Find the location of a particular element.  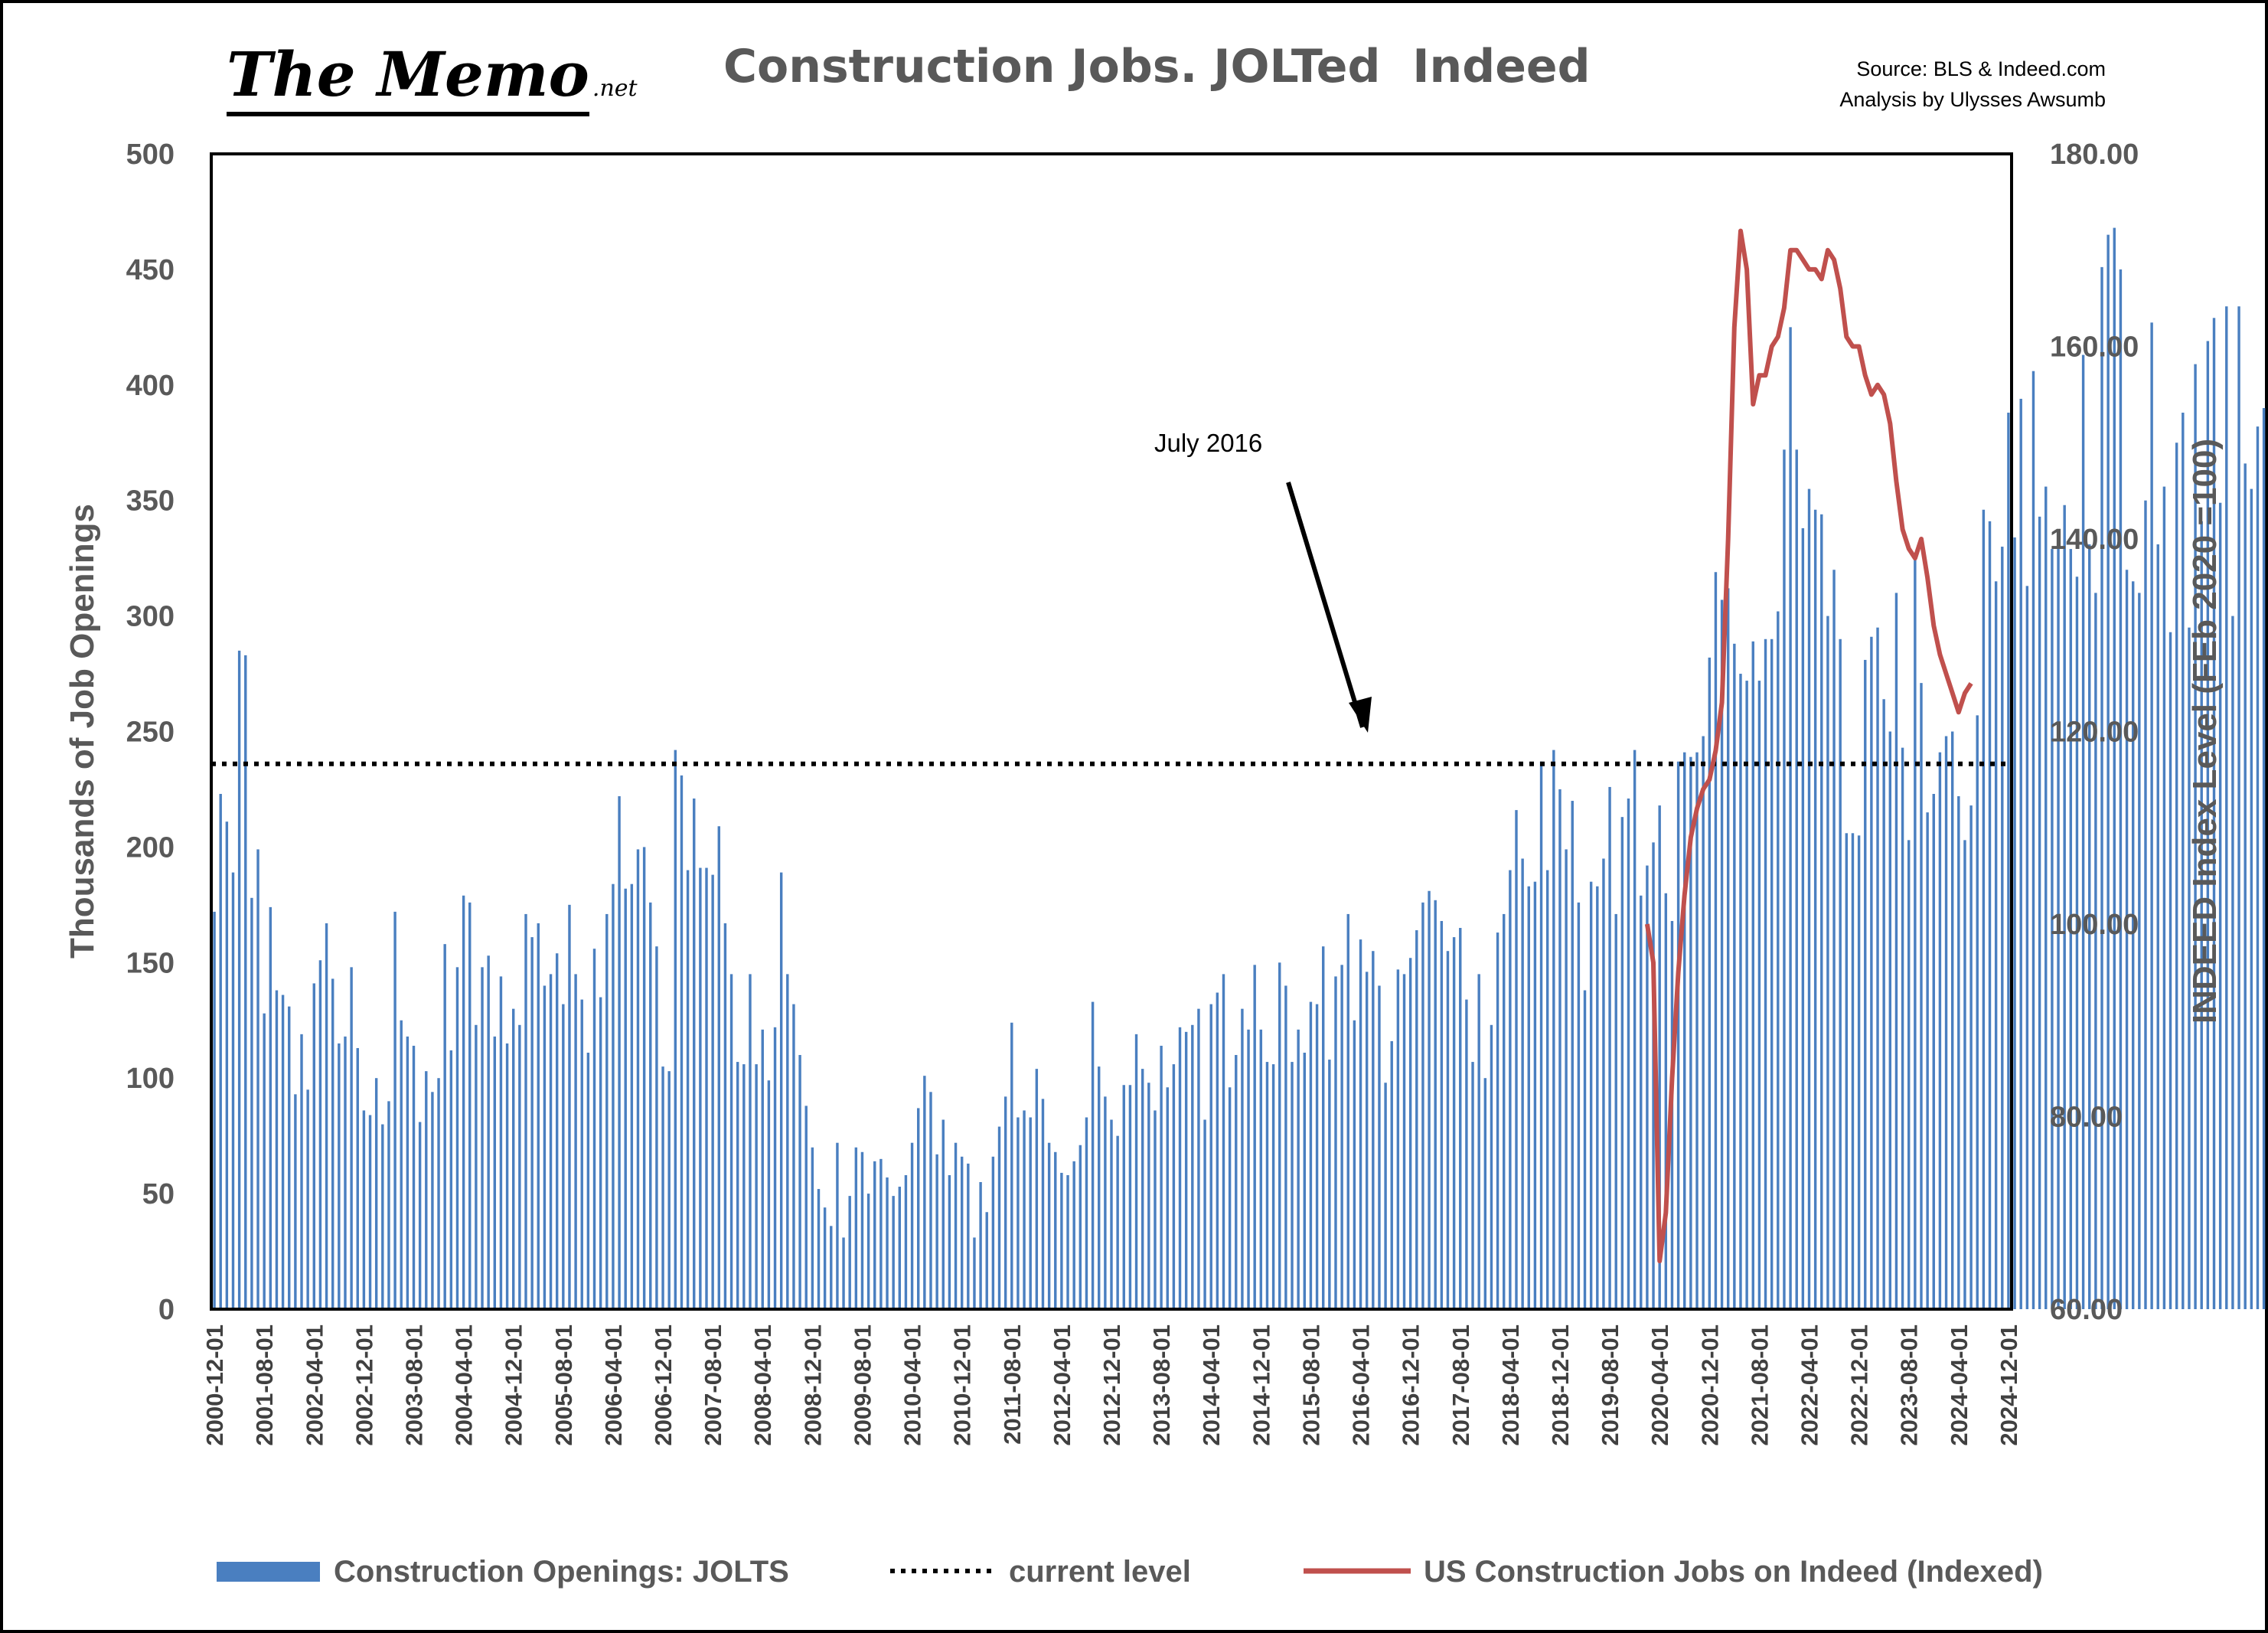

x-tick-label: 2002-04-01 is located at coordinates (314, 1385).